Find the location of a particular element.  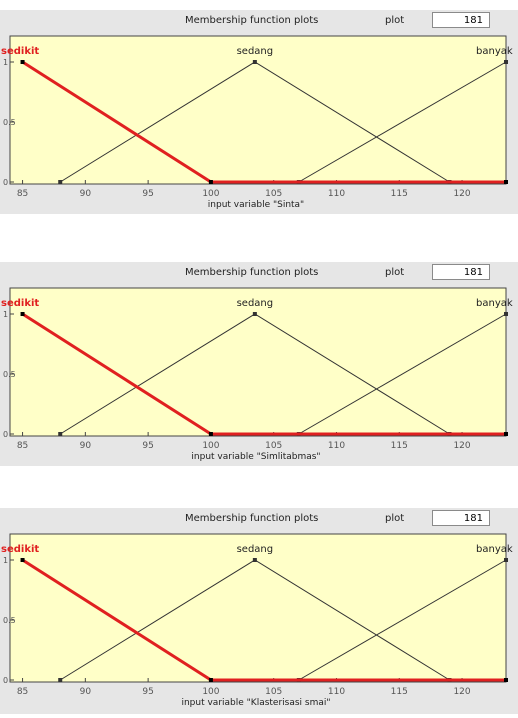

x-axis-label: input variable "Sinta" is located at coordinates (256, 205).